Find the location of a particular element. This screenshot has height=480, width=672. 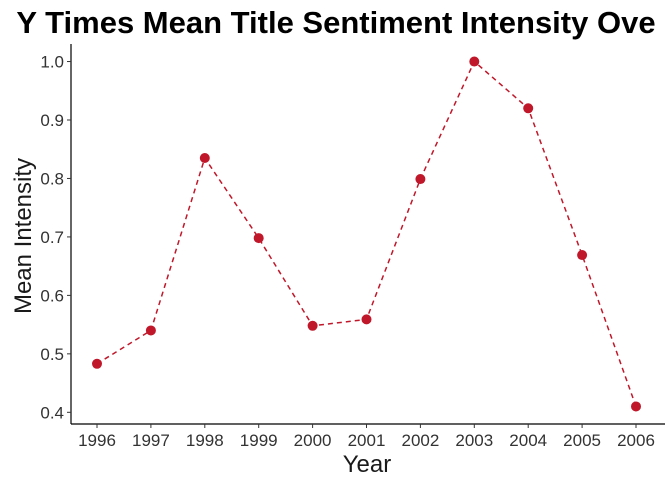

y-tick-label: 0.5 is located at coordinates (52, 354).